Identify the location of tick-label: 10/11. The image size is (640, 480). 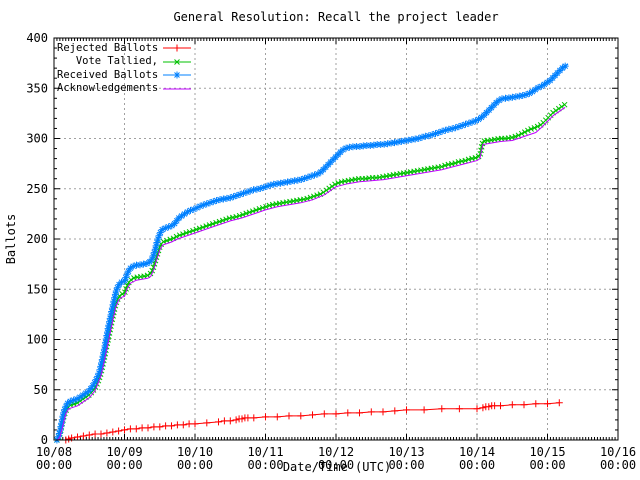
(265, 452).